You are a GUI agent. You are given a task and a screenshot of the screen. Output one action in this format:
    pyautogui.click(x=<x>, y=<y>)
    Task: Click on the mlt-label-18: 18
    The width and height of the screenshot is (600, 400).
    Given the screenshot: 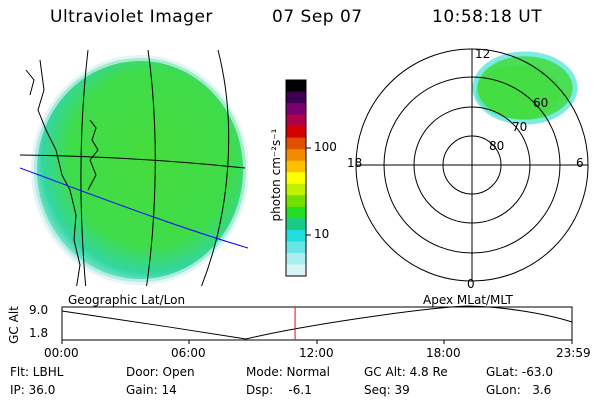 What is the action you would take?
    pyautogui.click(x=355, y=163)
    